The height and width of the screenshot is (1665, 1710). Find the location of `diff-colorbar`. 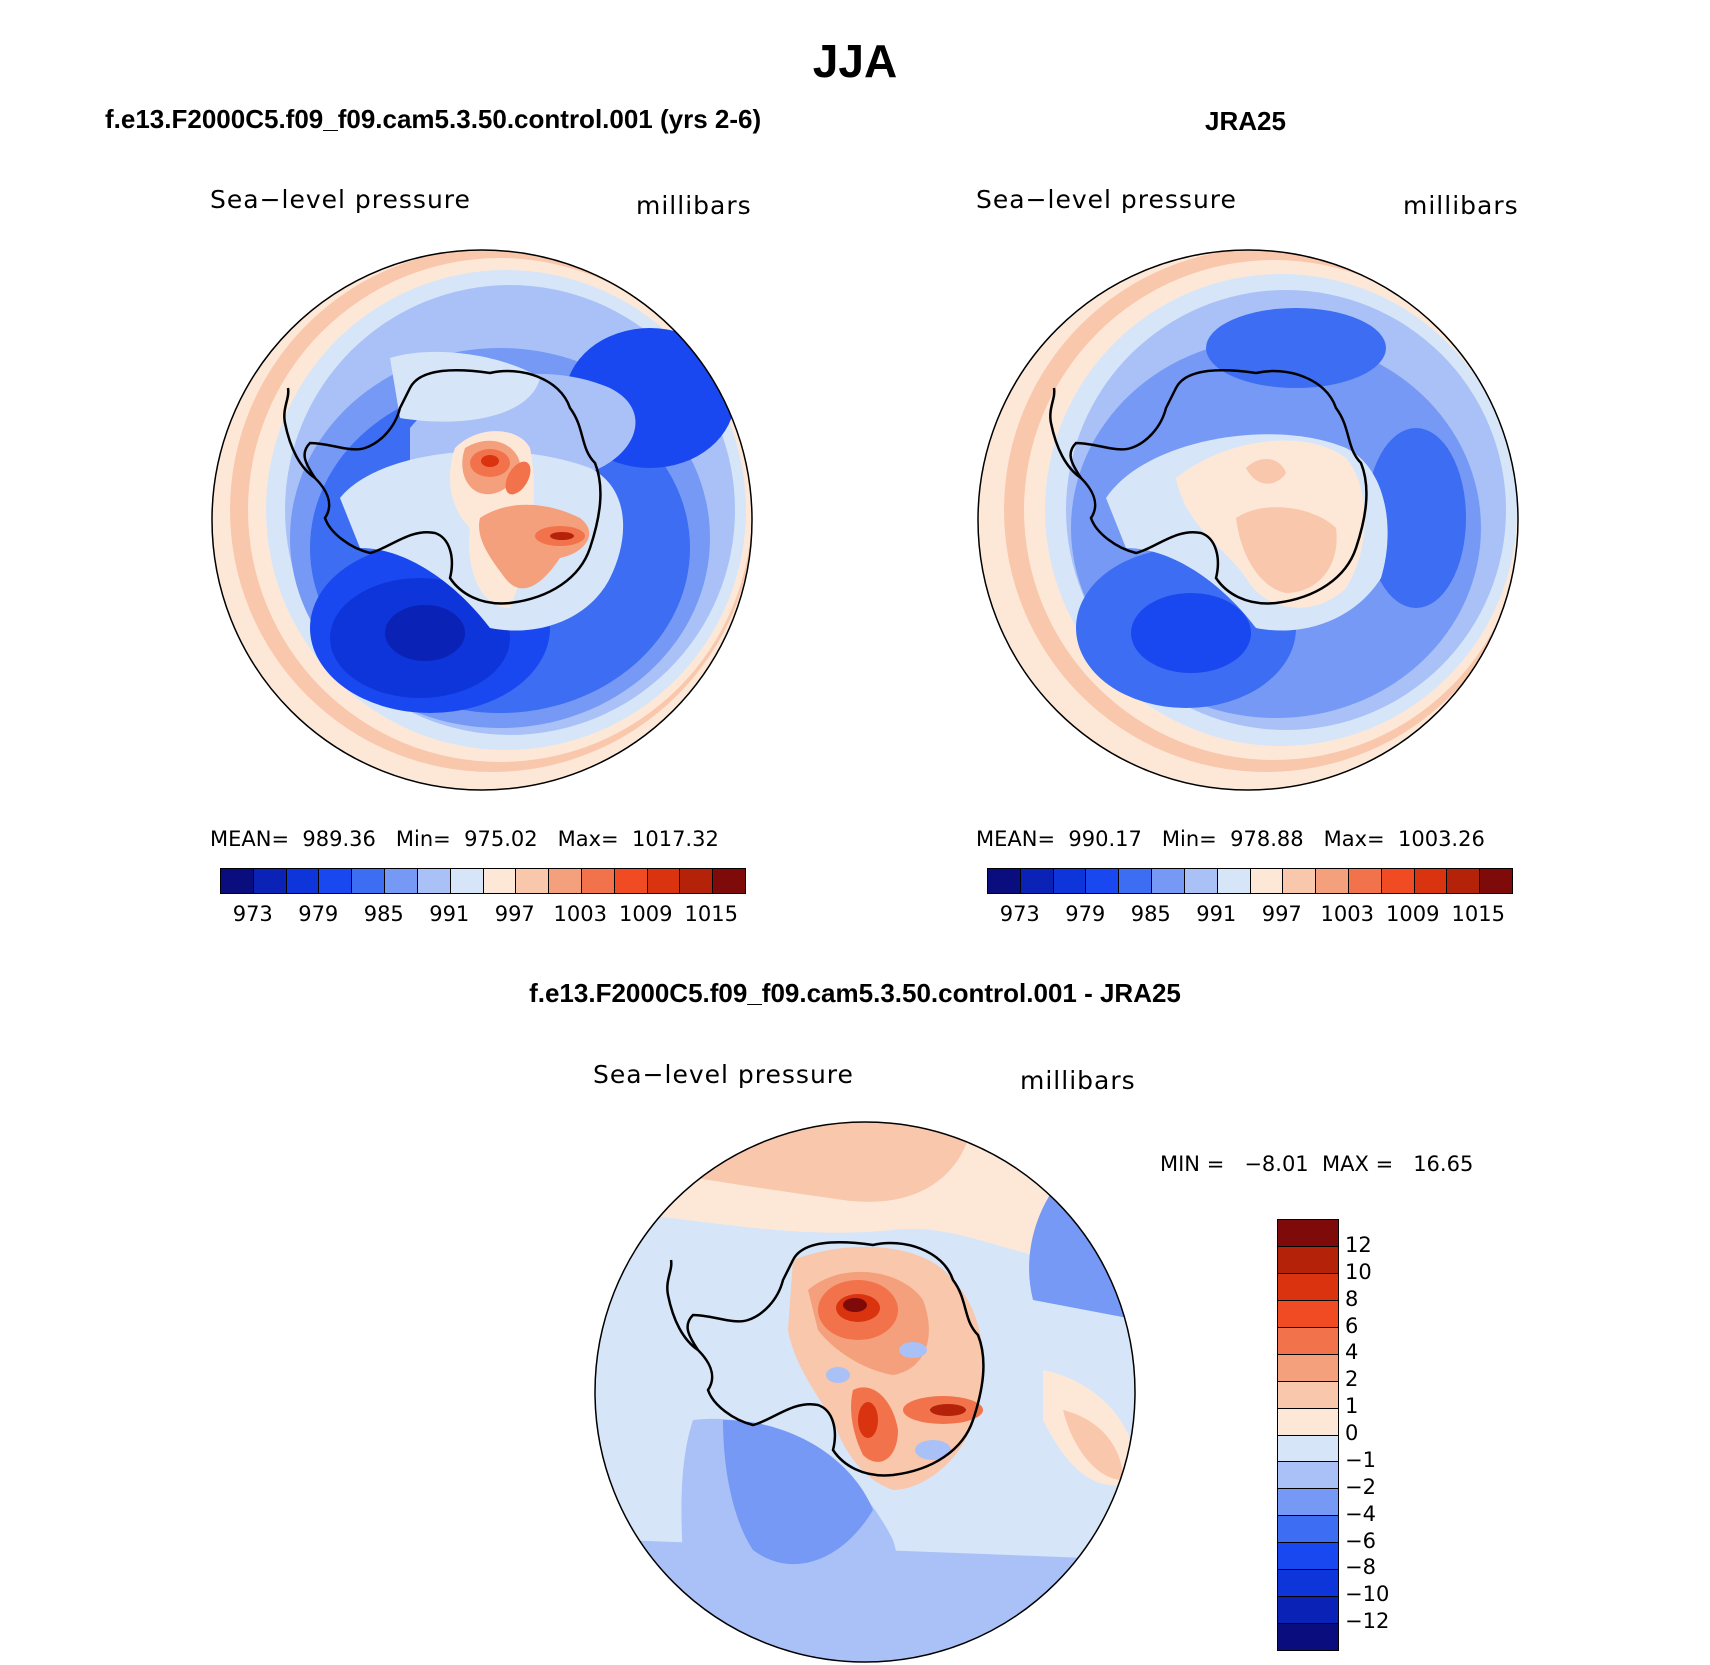

diff-colorbar is located at coordinates (1308, 1435).